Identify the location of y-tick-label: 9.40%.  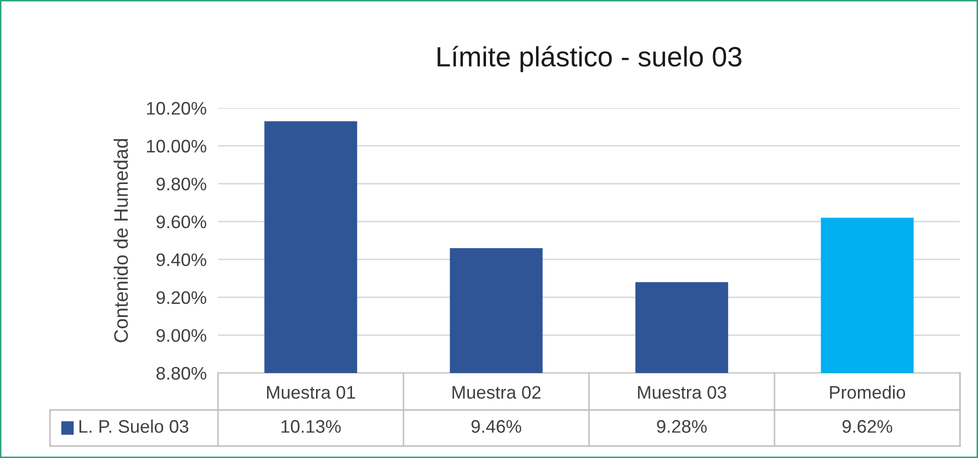
(181, 259).